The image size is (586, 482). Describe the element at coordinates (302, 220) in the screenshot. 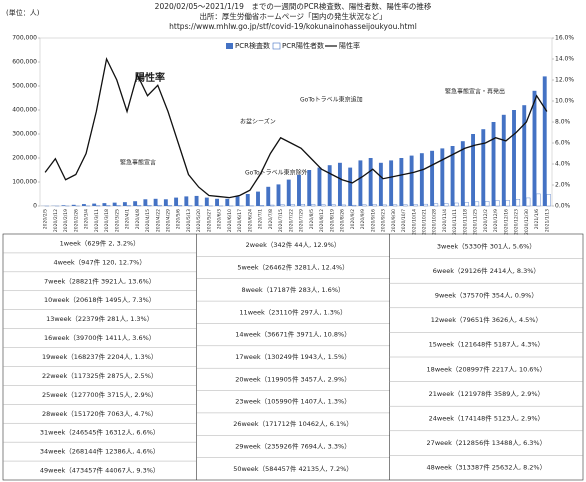

I see `x-tick-label: 2020/7/29` at that location.